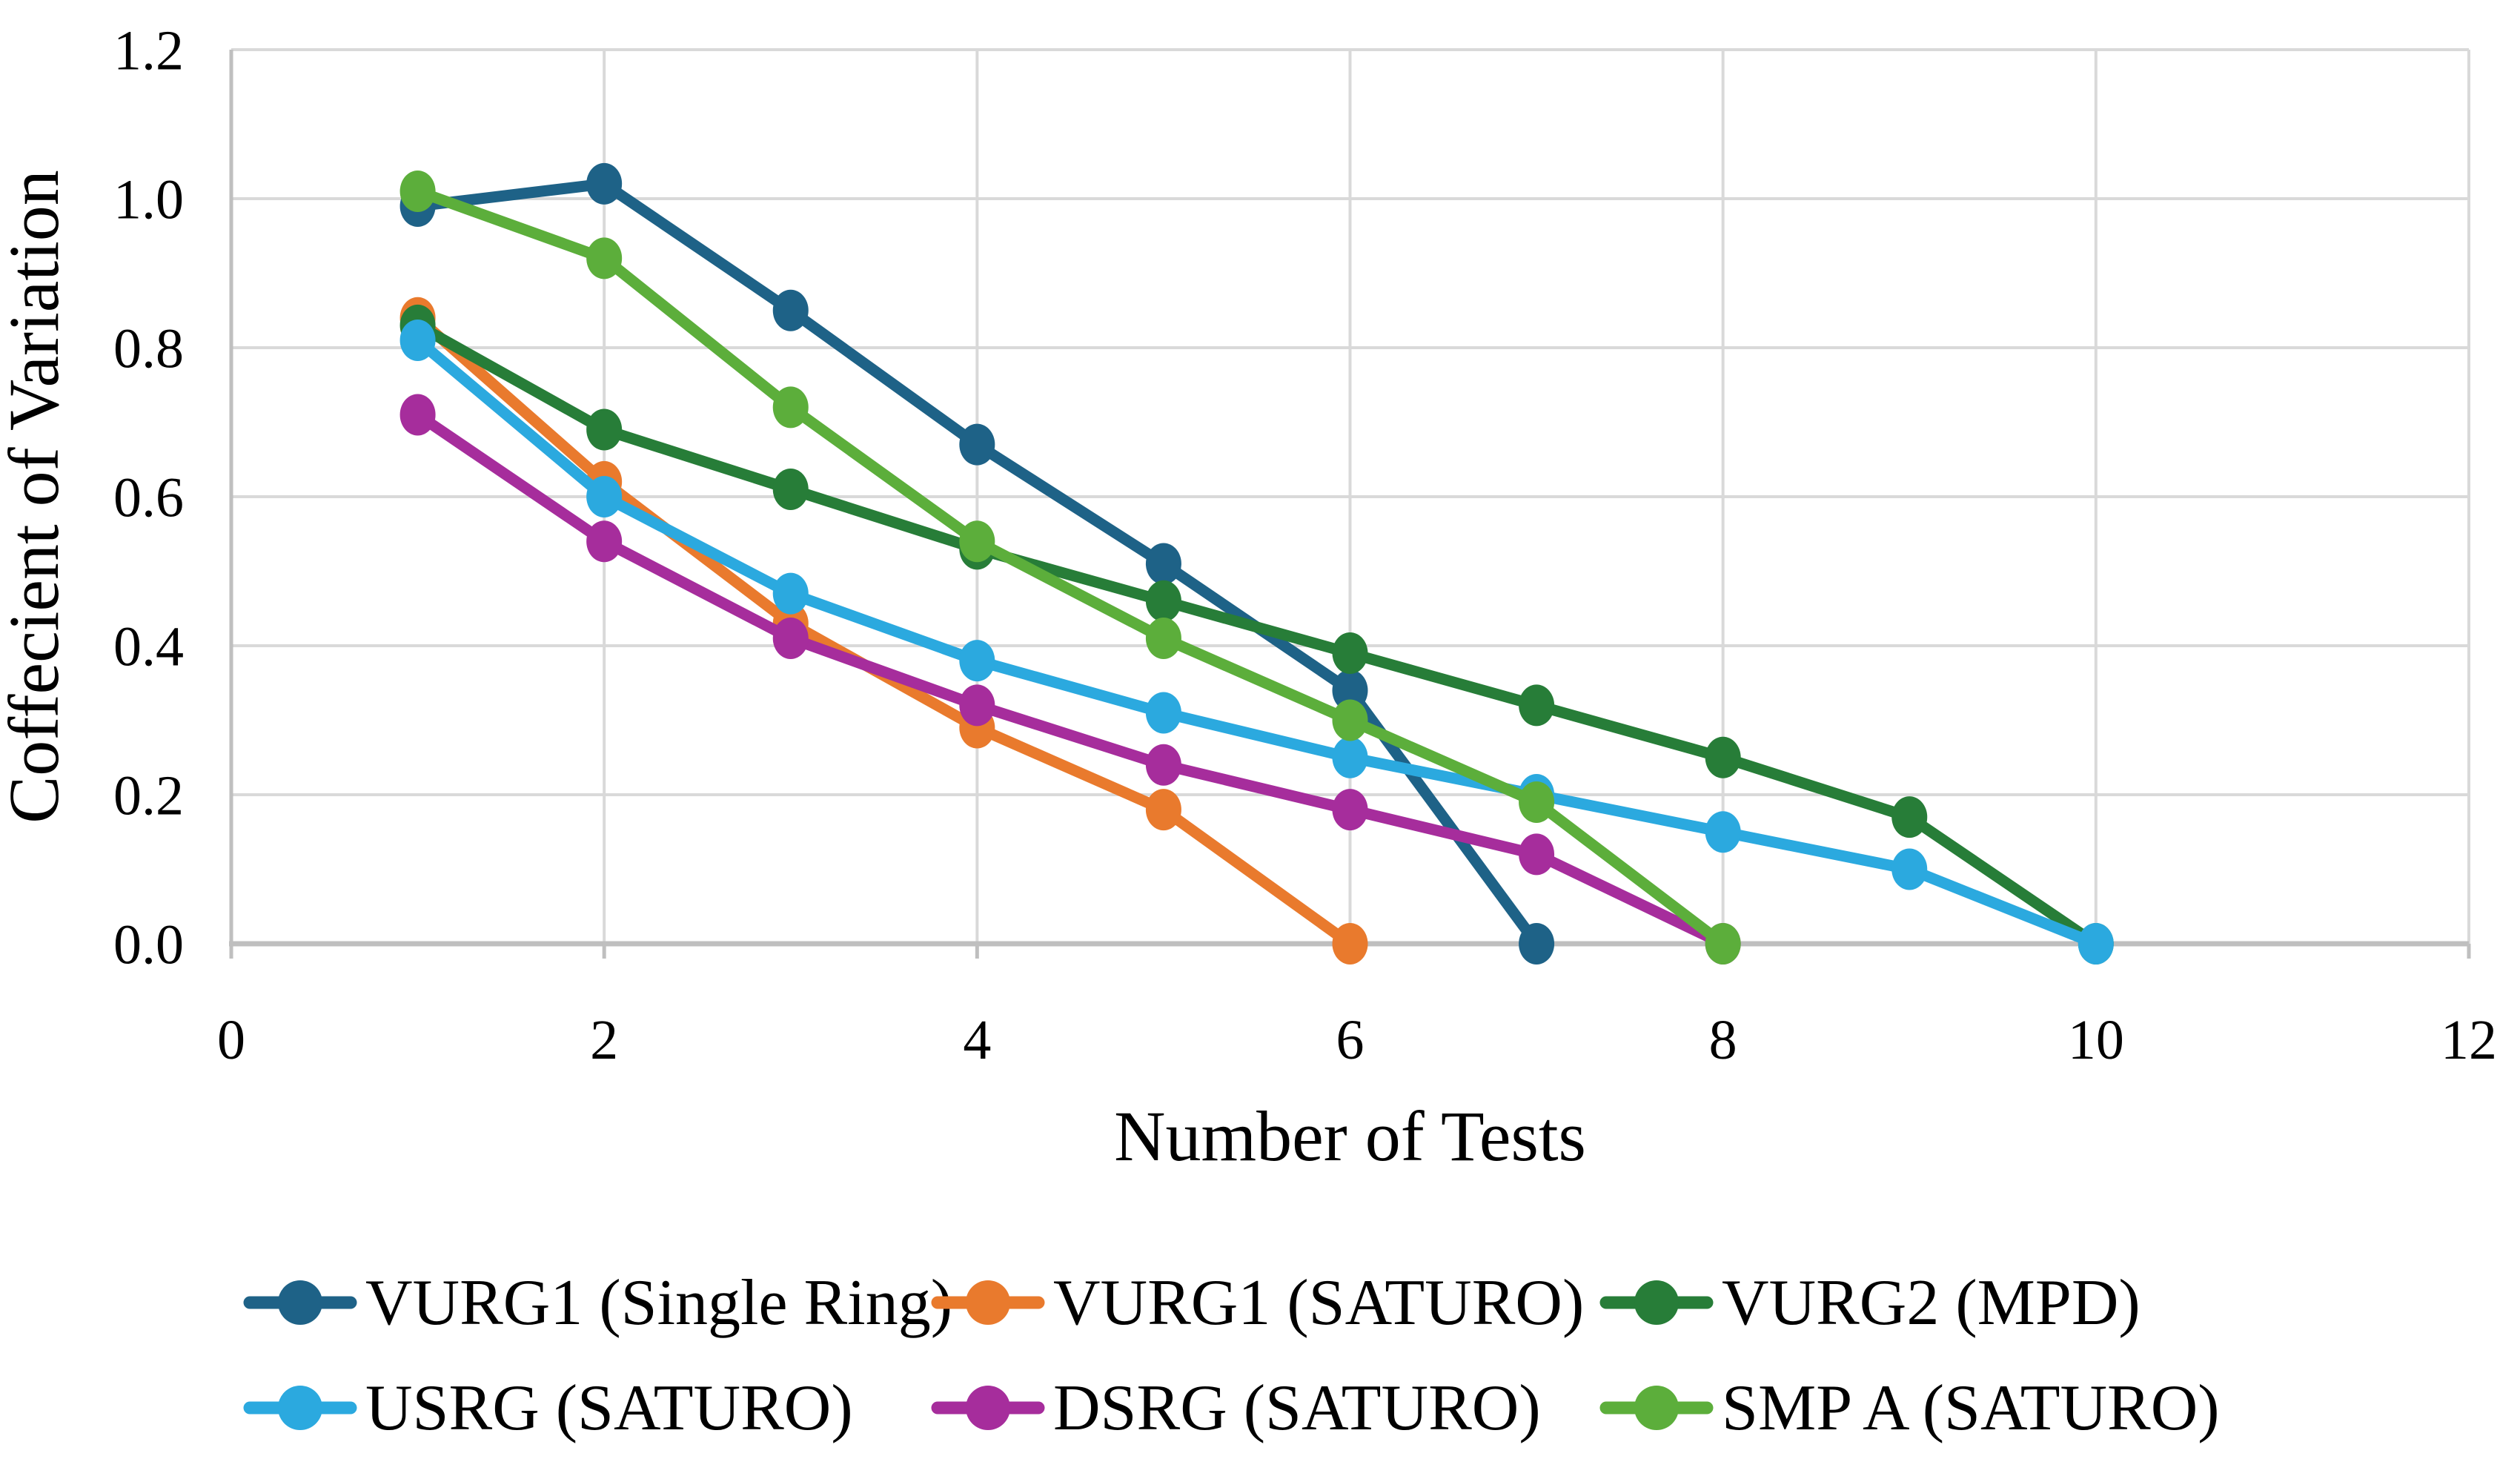 The width and height of the screenshot is (2520, 1459). What do you see at coordinates (605, 429) in the screenshot?
I see `data-point-vurg2-mpd-x2` at bounding box center [605, 429].